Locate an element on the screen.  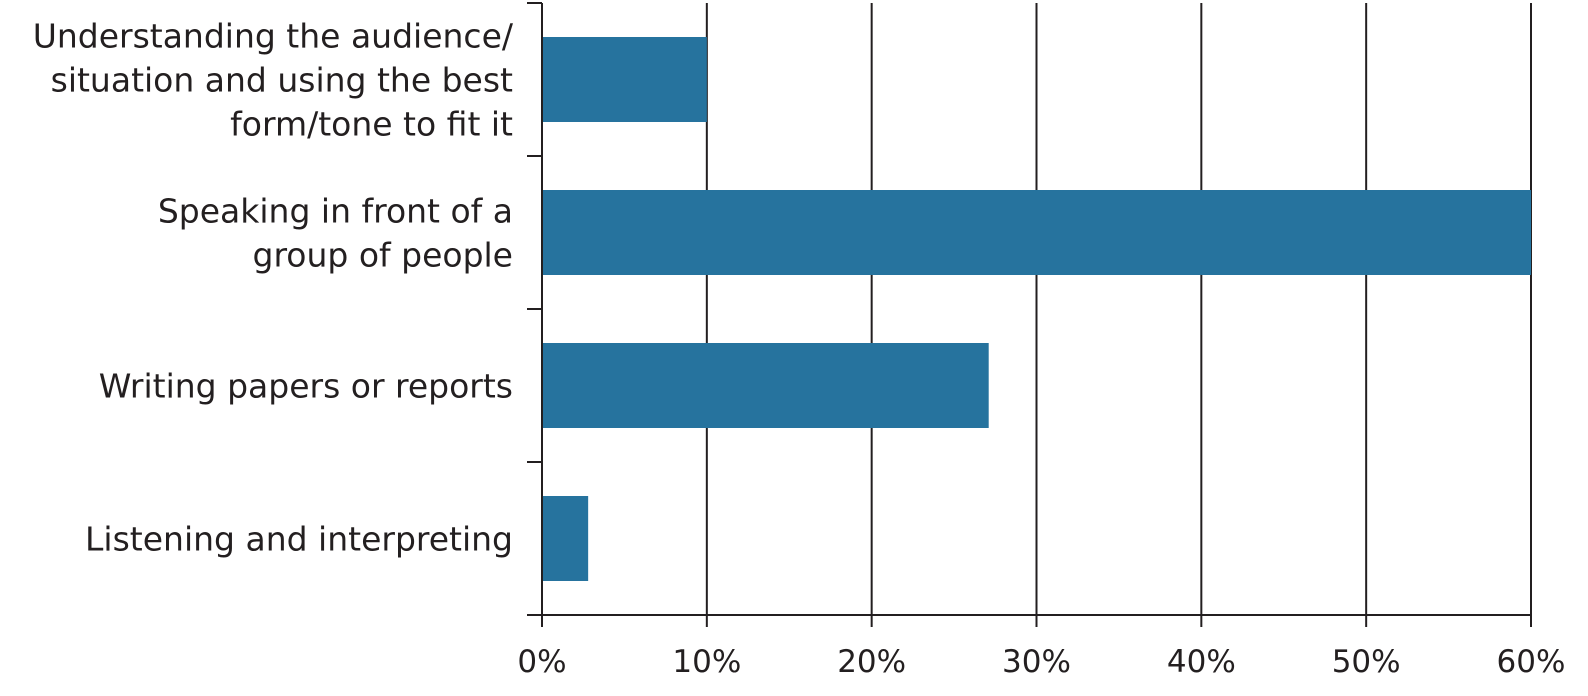
category-label-0-line-0: Understanding the audience/ is located at coordinates (273, 36).